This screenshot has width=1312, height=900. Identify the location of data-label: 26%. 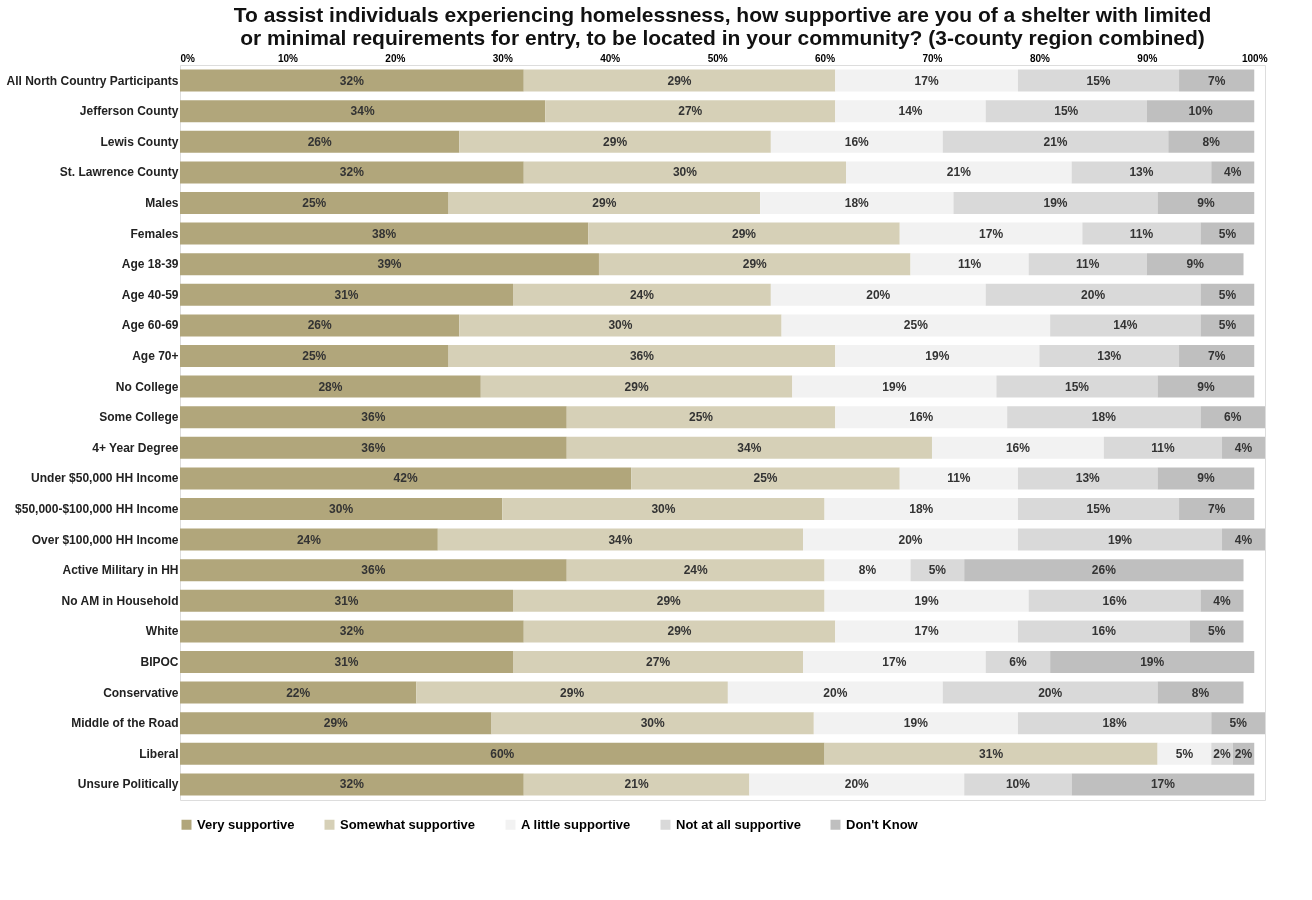
(319, 141).